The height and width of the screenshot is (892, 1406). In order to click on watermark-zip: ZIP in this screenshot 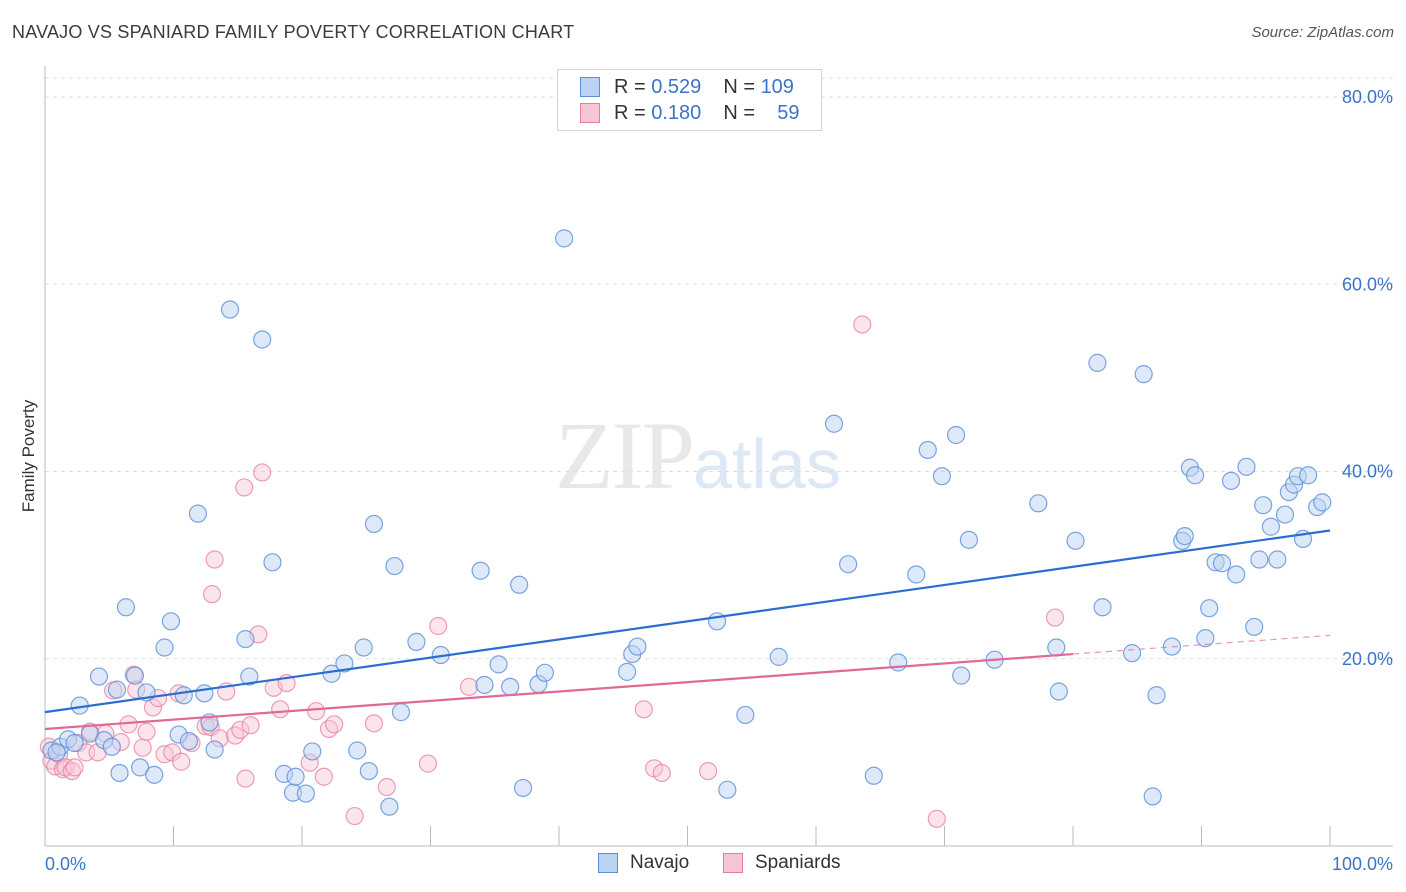, I will do `click(625, 455)`.